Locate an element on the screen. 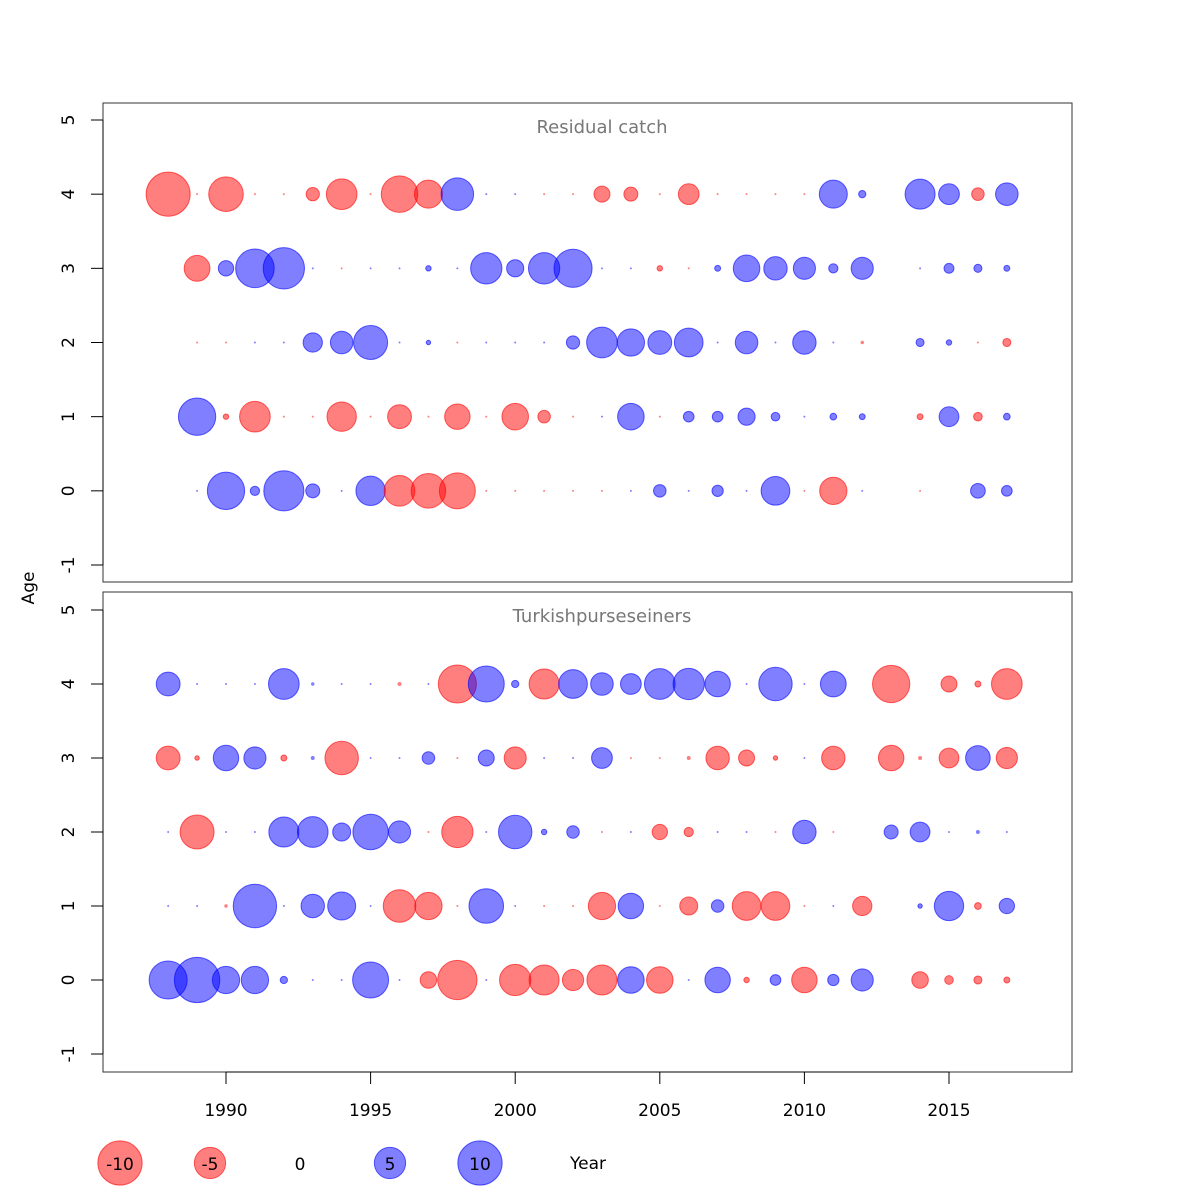 The width and height of the screenshot is (1200, 1200). legend-label: -10 is located at coordinates (120, 1165).